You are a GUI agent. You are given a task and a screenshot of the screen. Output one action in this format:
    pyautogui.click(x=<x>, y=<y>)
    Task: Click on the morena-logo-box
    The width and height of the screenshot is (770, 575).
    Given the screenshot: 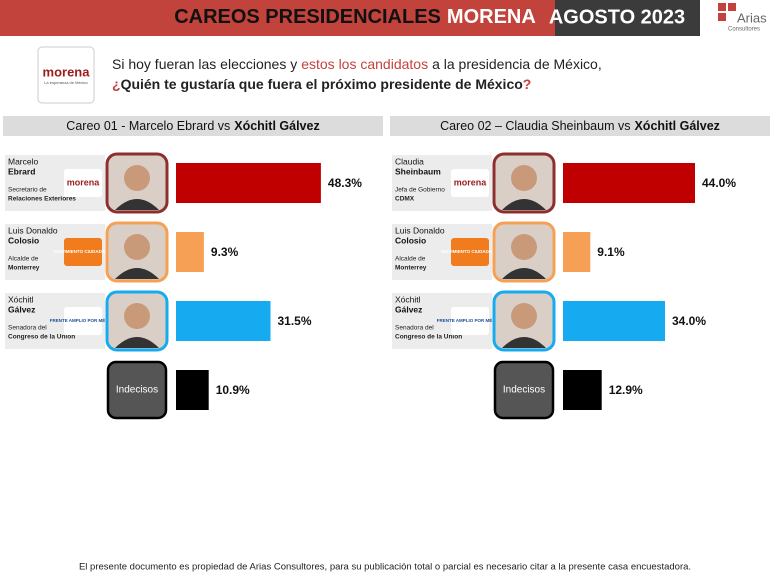 What is the action you would take?
    pyautogui.click(x=66, y=75)
    